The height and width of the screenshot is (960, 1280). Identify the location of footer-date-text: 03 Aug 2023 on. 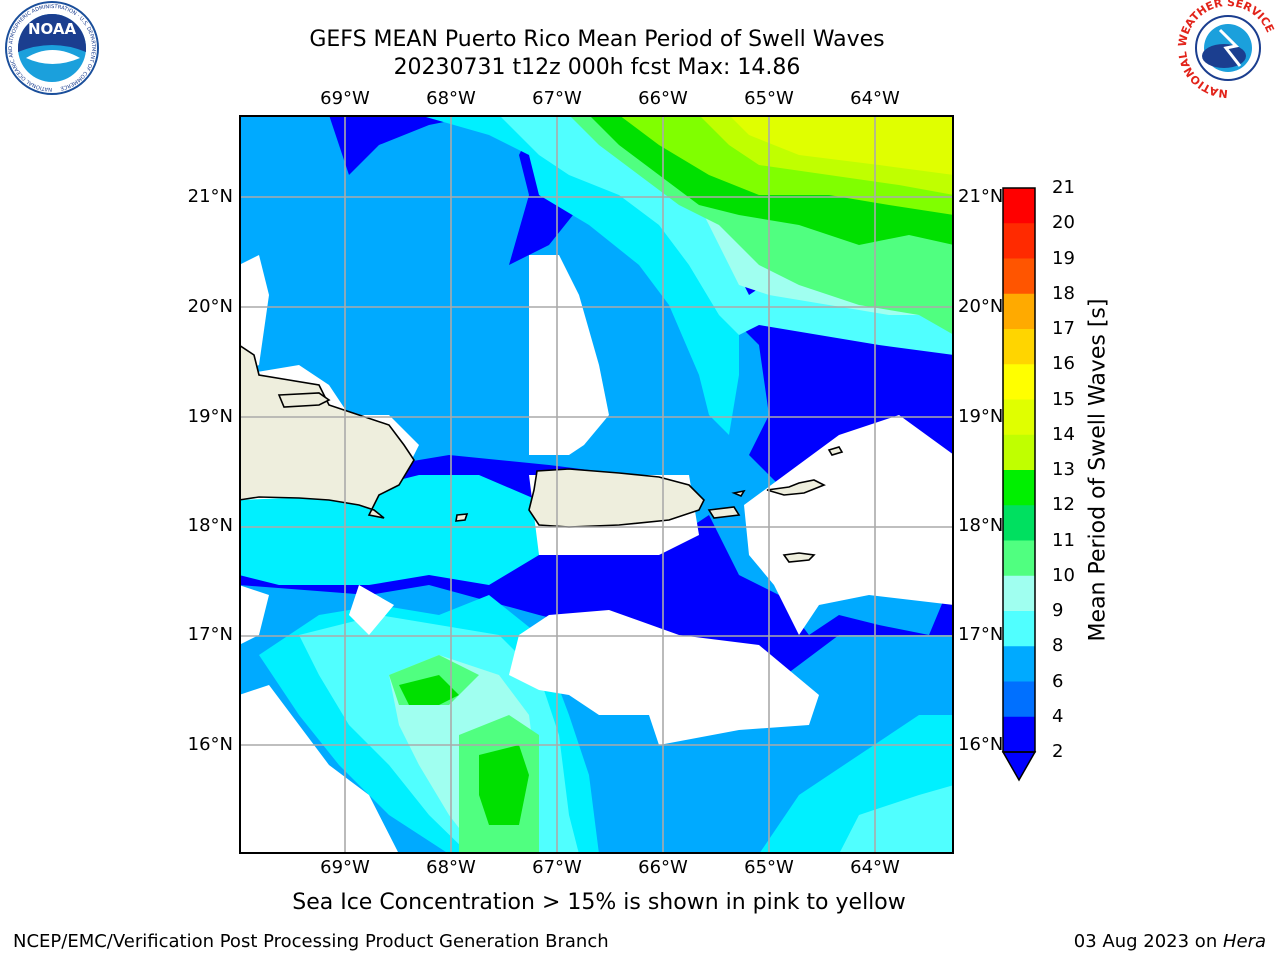
(1148, 941).